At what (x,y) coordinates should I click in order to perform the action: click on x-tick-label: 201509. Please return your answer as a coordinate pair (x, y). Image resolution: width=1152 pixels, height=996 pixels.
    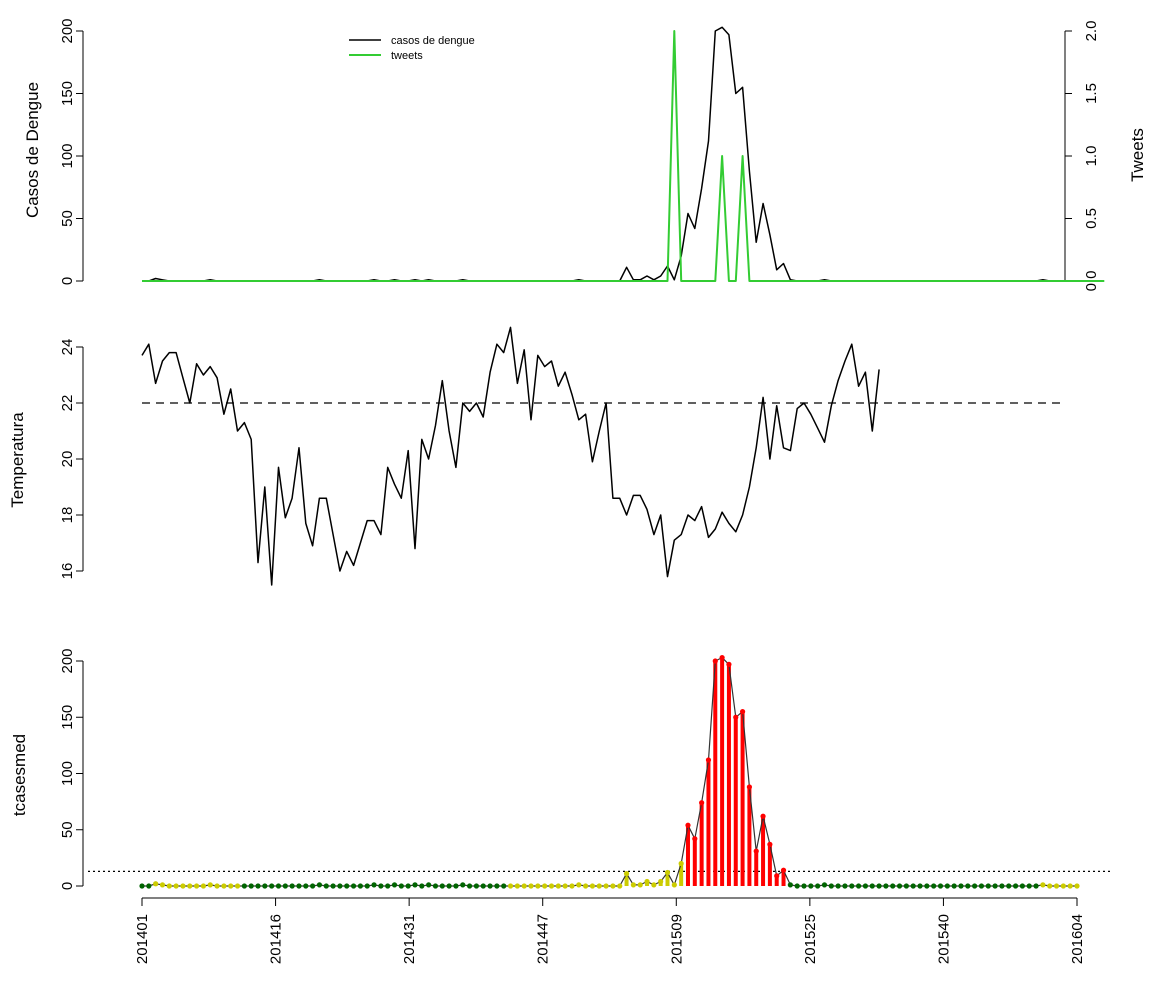
    Looking at the image, I should click on (676, 939).